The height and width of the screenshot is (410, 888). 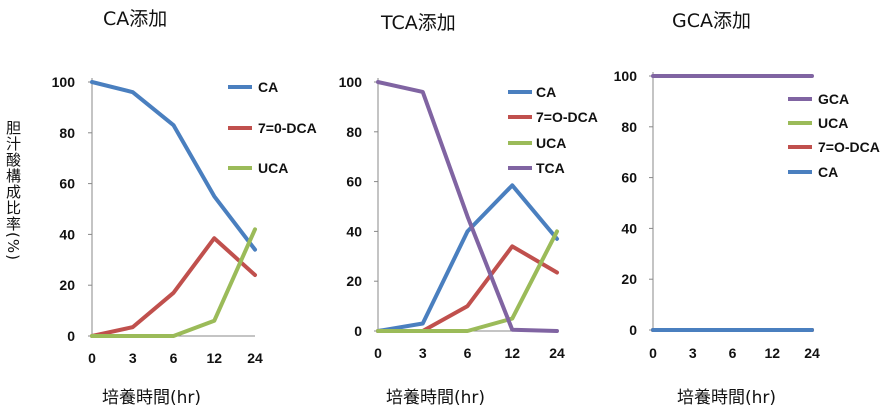 I want to click on series-line-tca, so click(x=467, y=206).